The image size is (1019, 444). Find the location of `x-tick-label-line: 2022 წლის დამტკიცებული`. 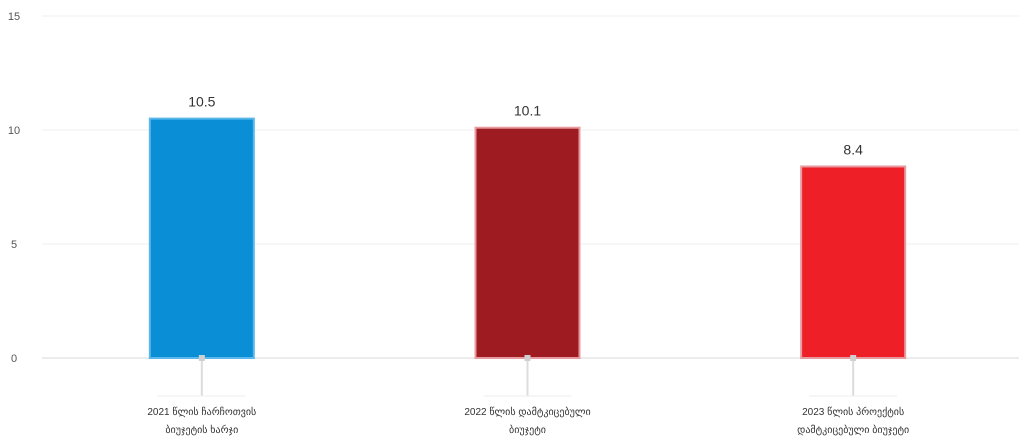

x-tick-label-line: 2022 წლის დამტკიცებული is located at coordinates (527, 412).